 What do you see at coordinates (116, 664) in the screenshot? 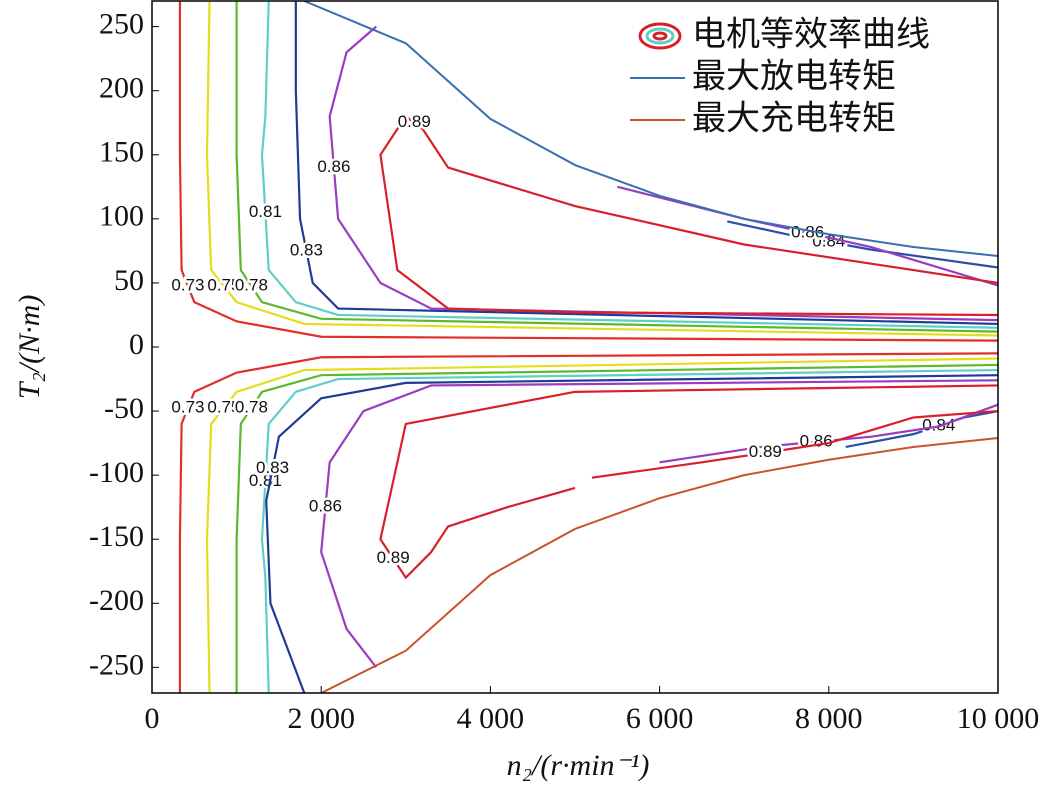
I see `y-tick-label: -250` at bounding box center [116, 664].